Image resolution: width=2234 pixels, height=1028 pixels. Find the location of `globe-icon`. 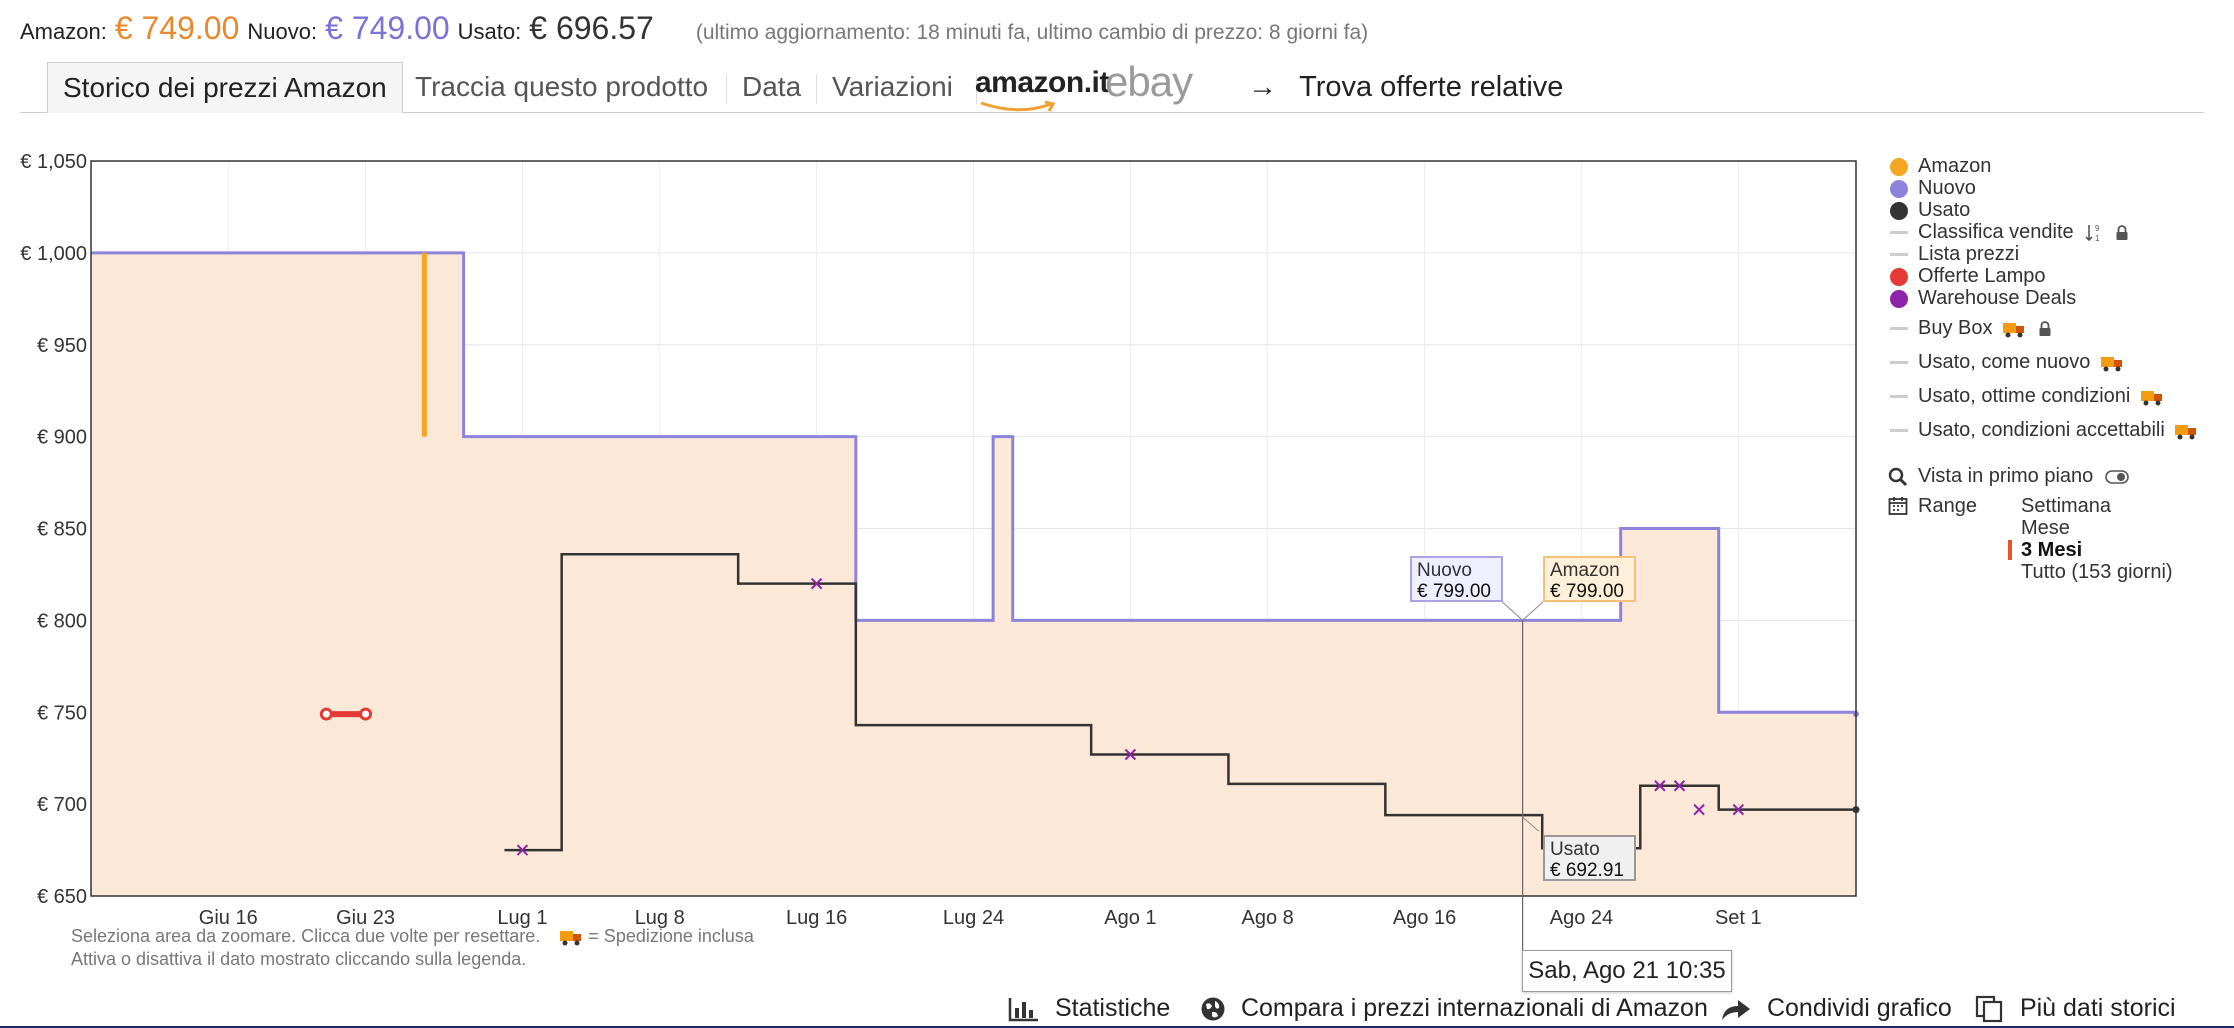

globe-icon is located at coordinates (1213, 1009).